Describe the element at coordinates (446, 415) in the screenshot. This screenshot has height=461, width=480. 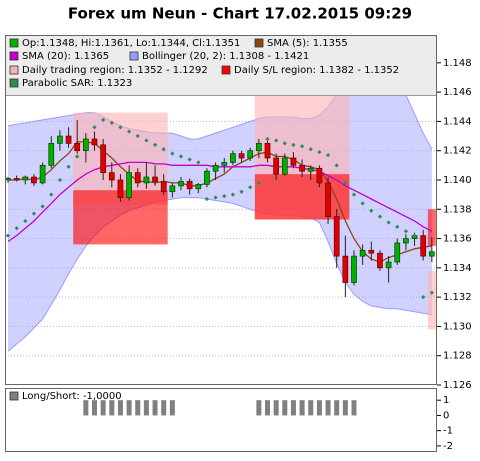
I see `y-tick-label: 0` at that location.